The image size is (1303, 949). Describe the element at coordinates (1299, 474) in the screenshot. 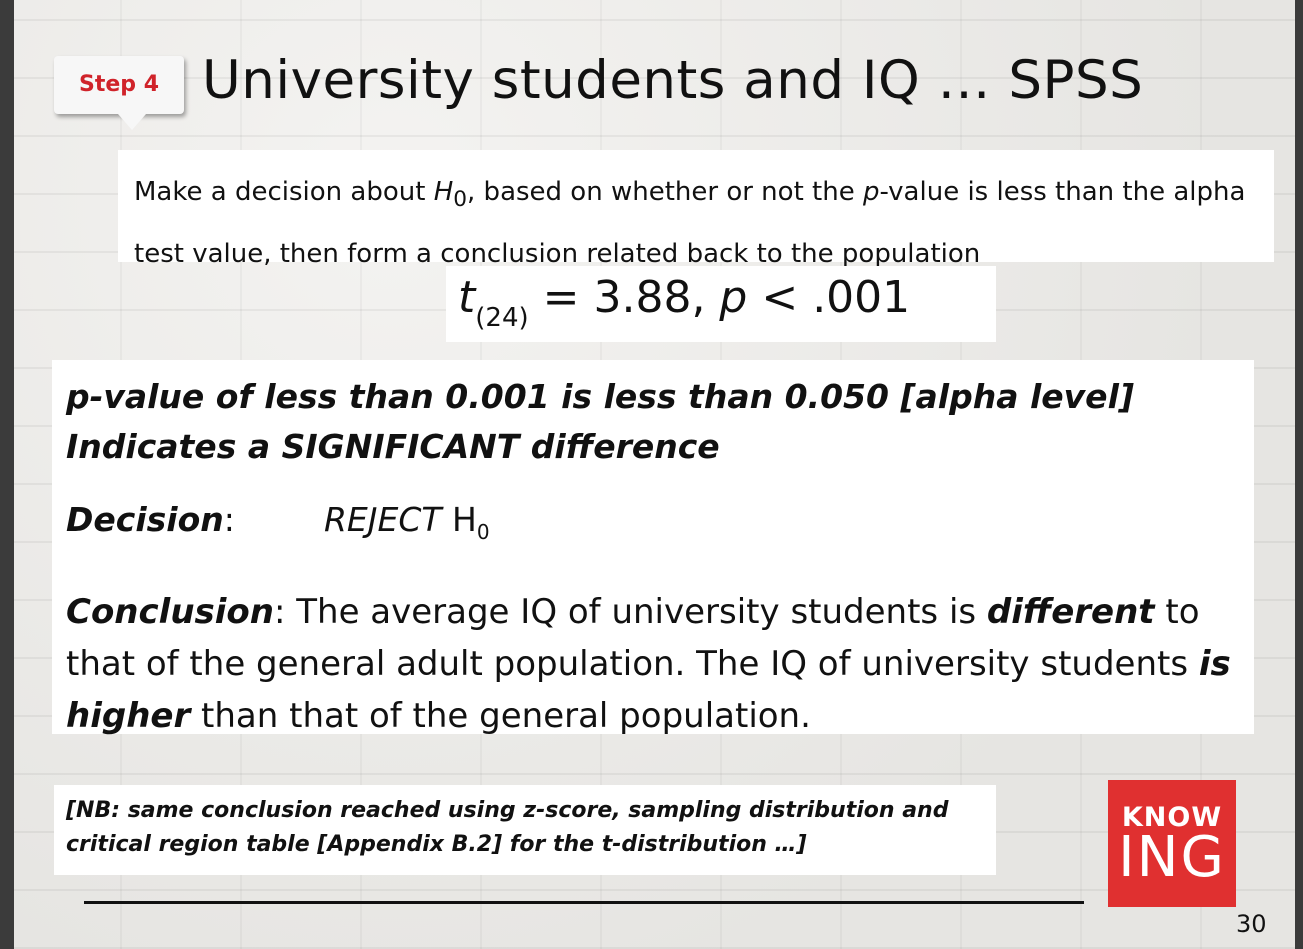

I see `slide-right-edge` at that location.